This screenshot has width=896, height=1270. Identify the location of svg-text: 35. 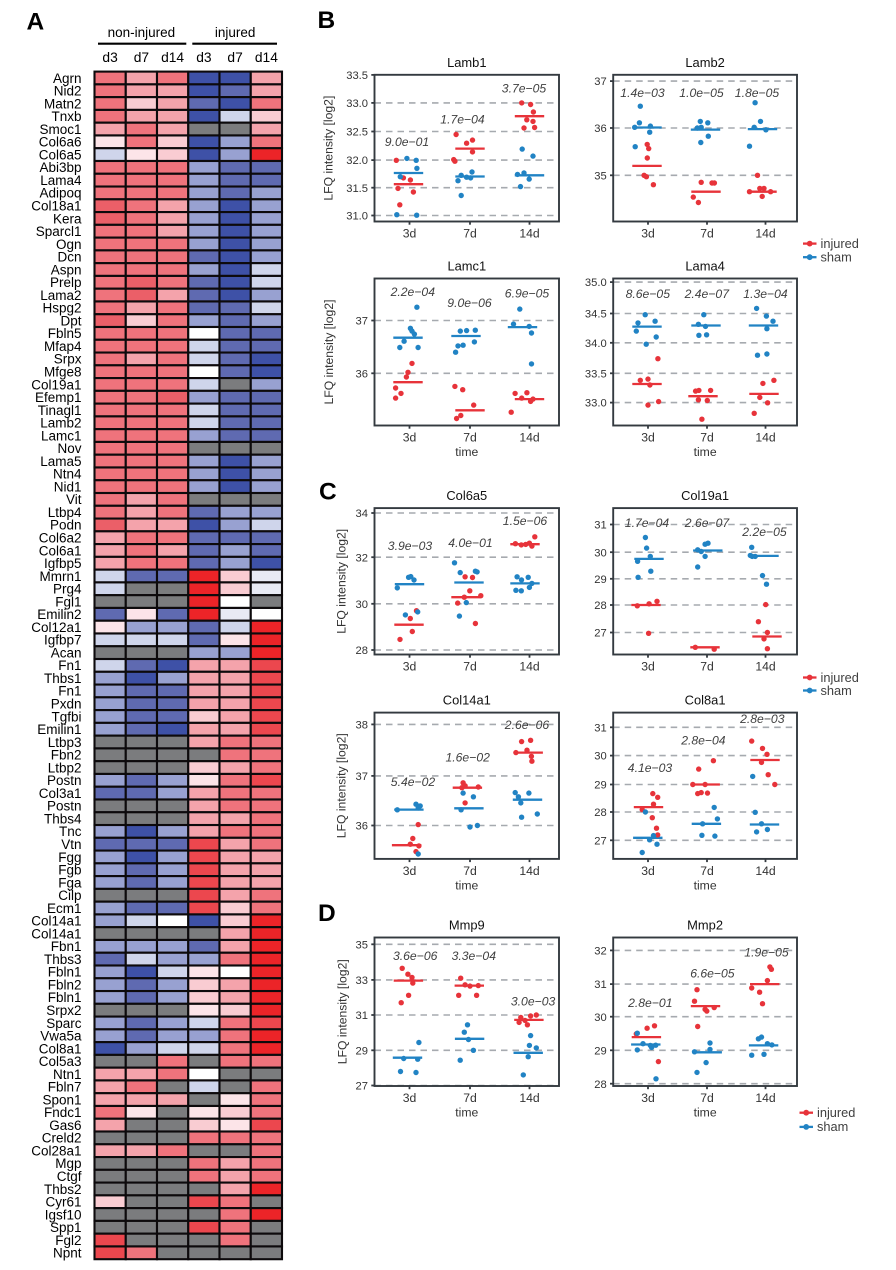
(362, 945).